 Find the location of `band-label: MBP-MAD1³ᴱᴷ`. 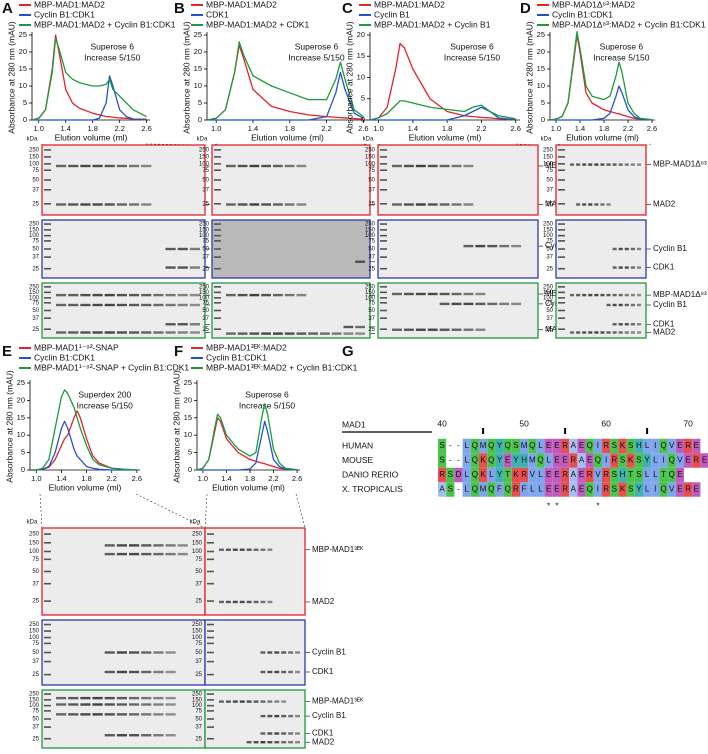

band-label: MBP-MAD1³ᴱᴷ is located at coordinates (338, 701).